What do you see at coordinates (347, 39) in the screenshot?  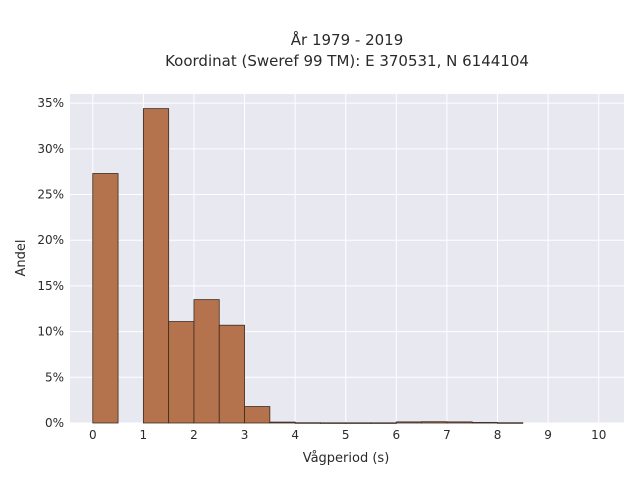 I see `chart-title: År 1979 - 2019` at bounding box center [347, 39].